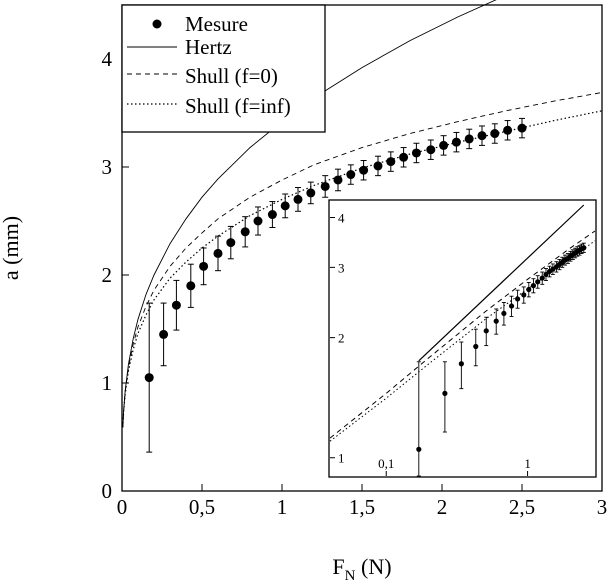  I want to click on x-tick-label: 2,5, so click(522, 507).